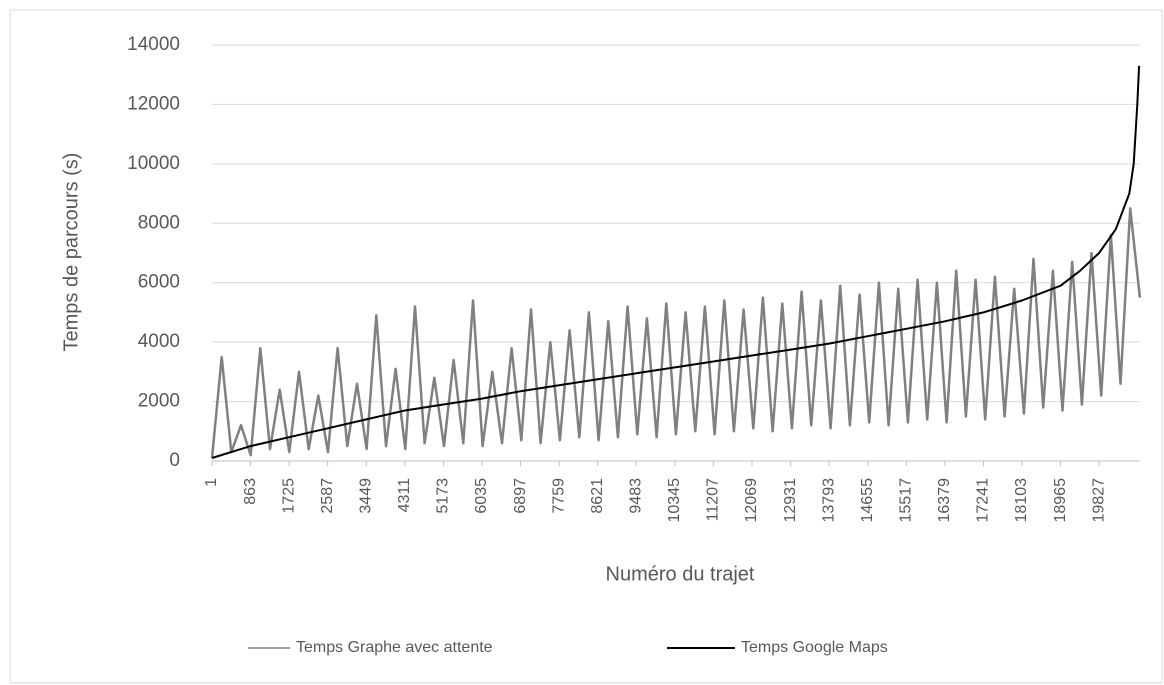  I want to click on x-tick-label: 4311, so click(404, 495).